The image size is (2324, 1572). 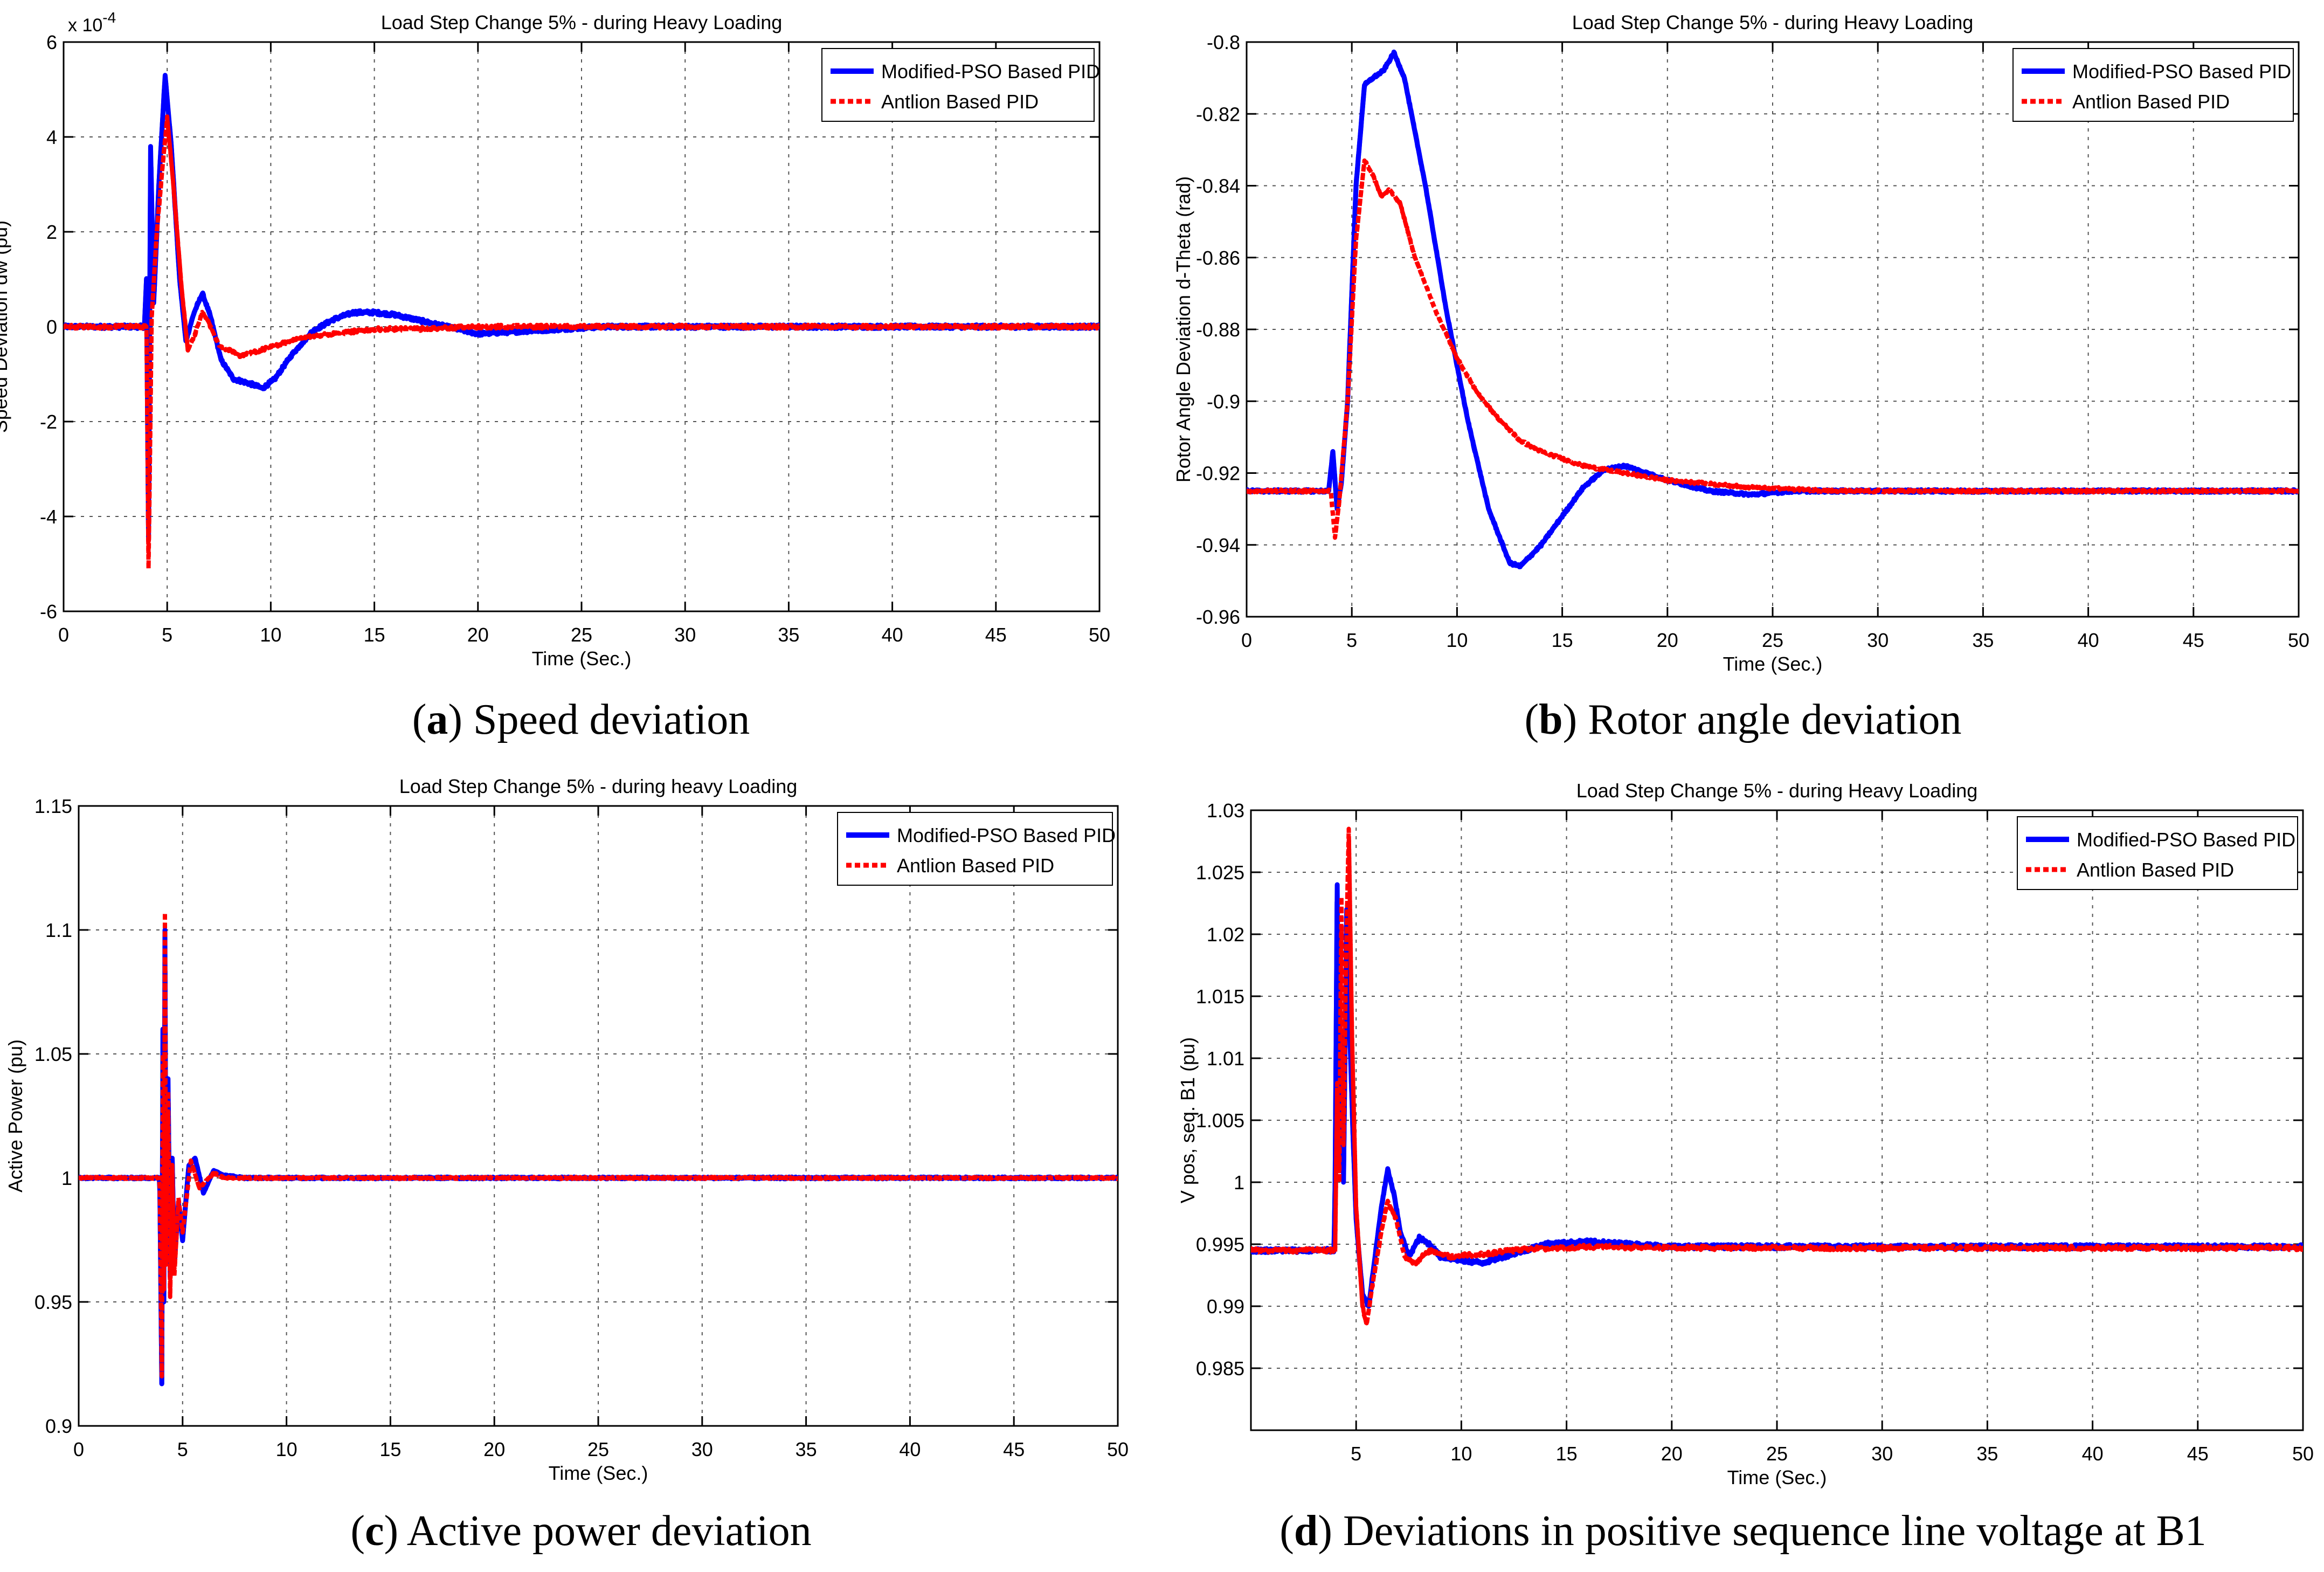 I want to click on y-tick-label: 0, so click(x=51, y=327).